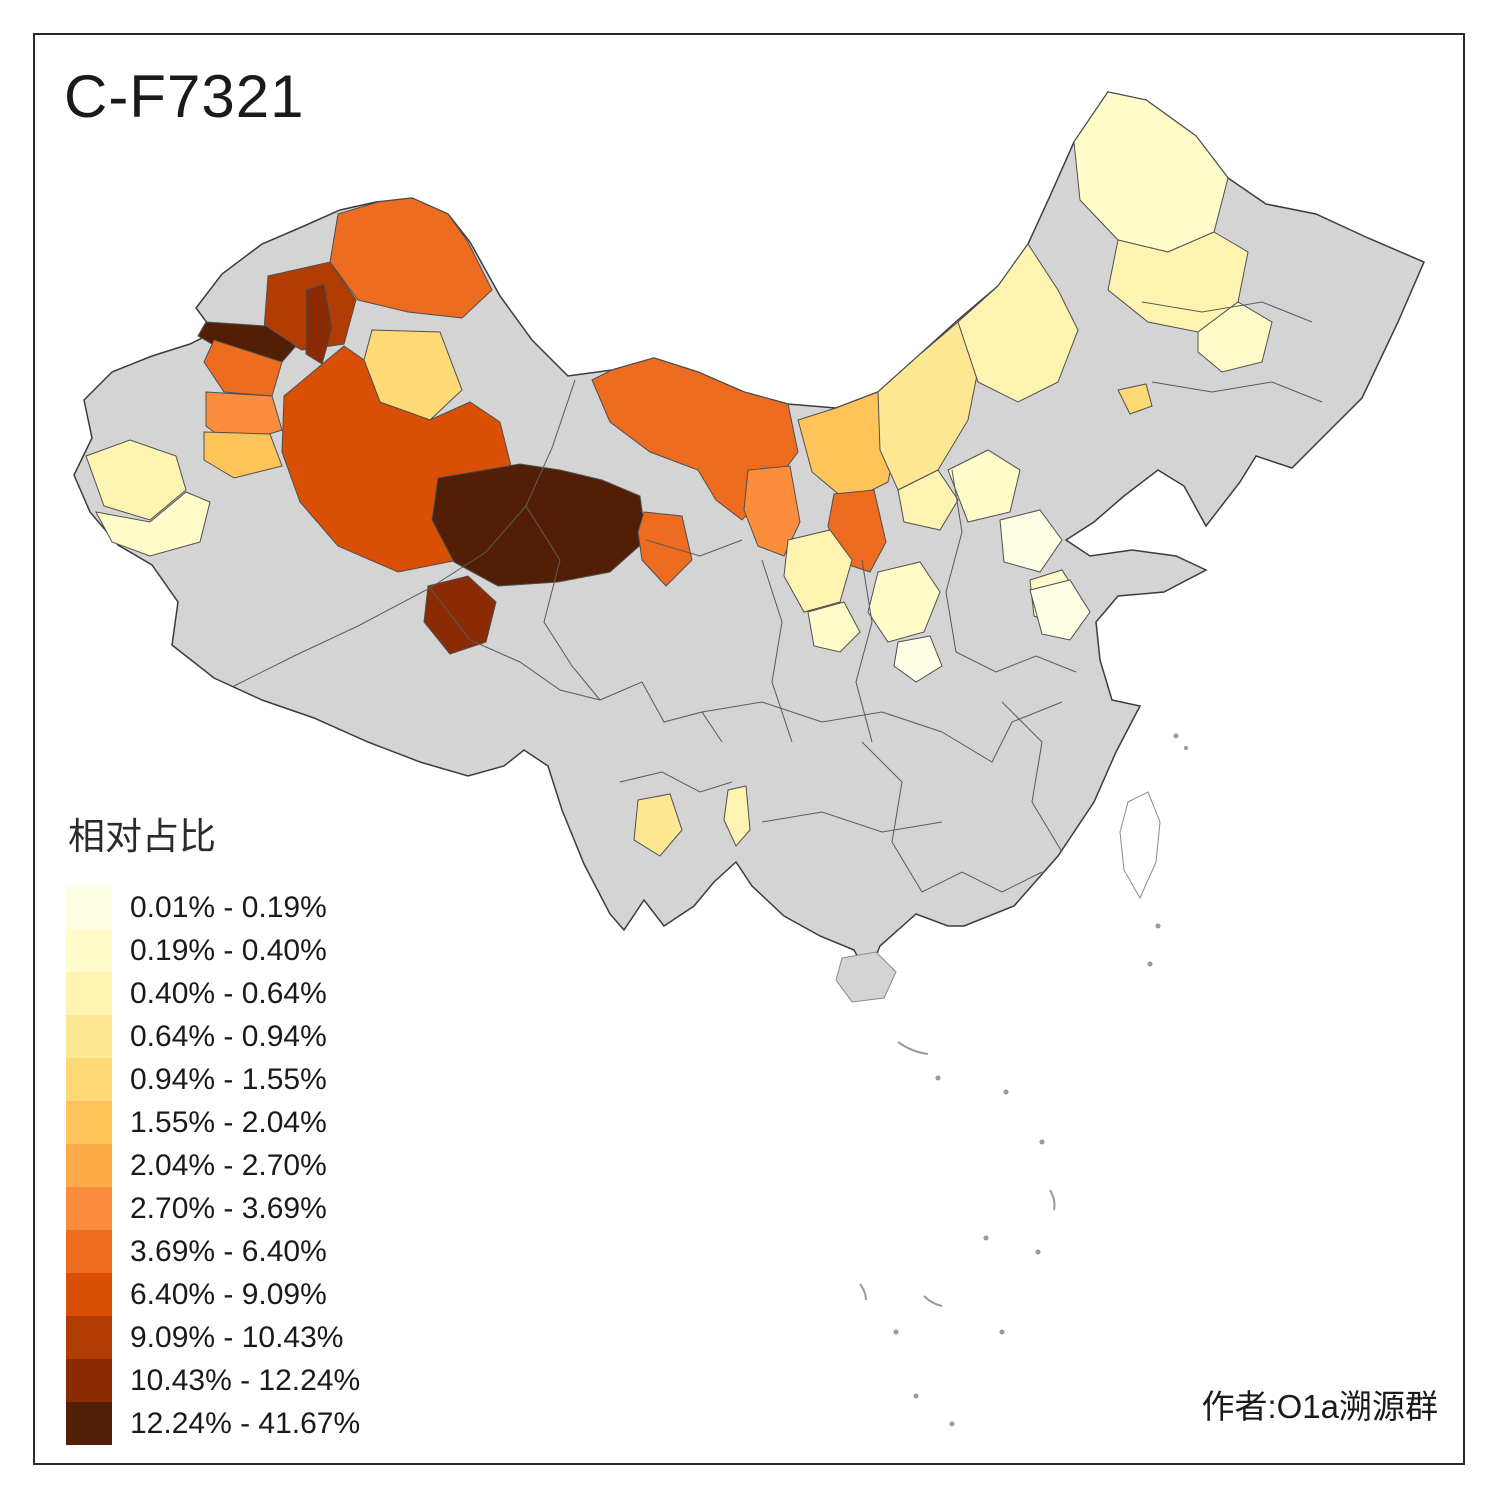 This screenshot has height=1500, width=1500. I want to click on legend-label: 9.09% - 10.43%, so click(237, 1337).